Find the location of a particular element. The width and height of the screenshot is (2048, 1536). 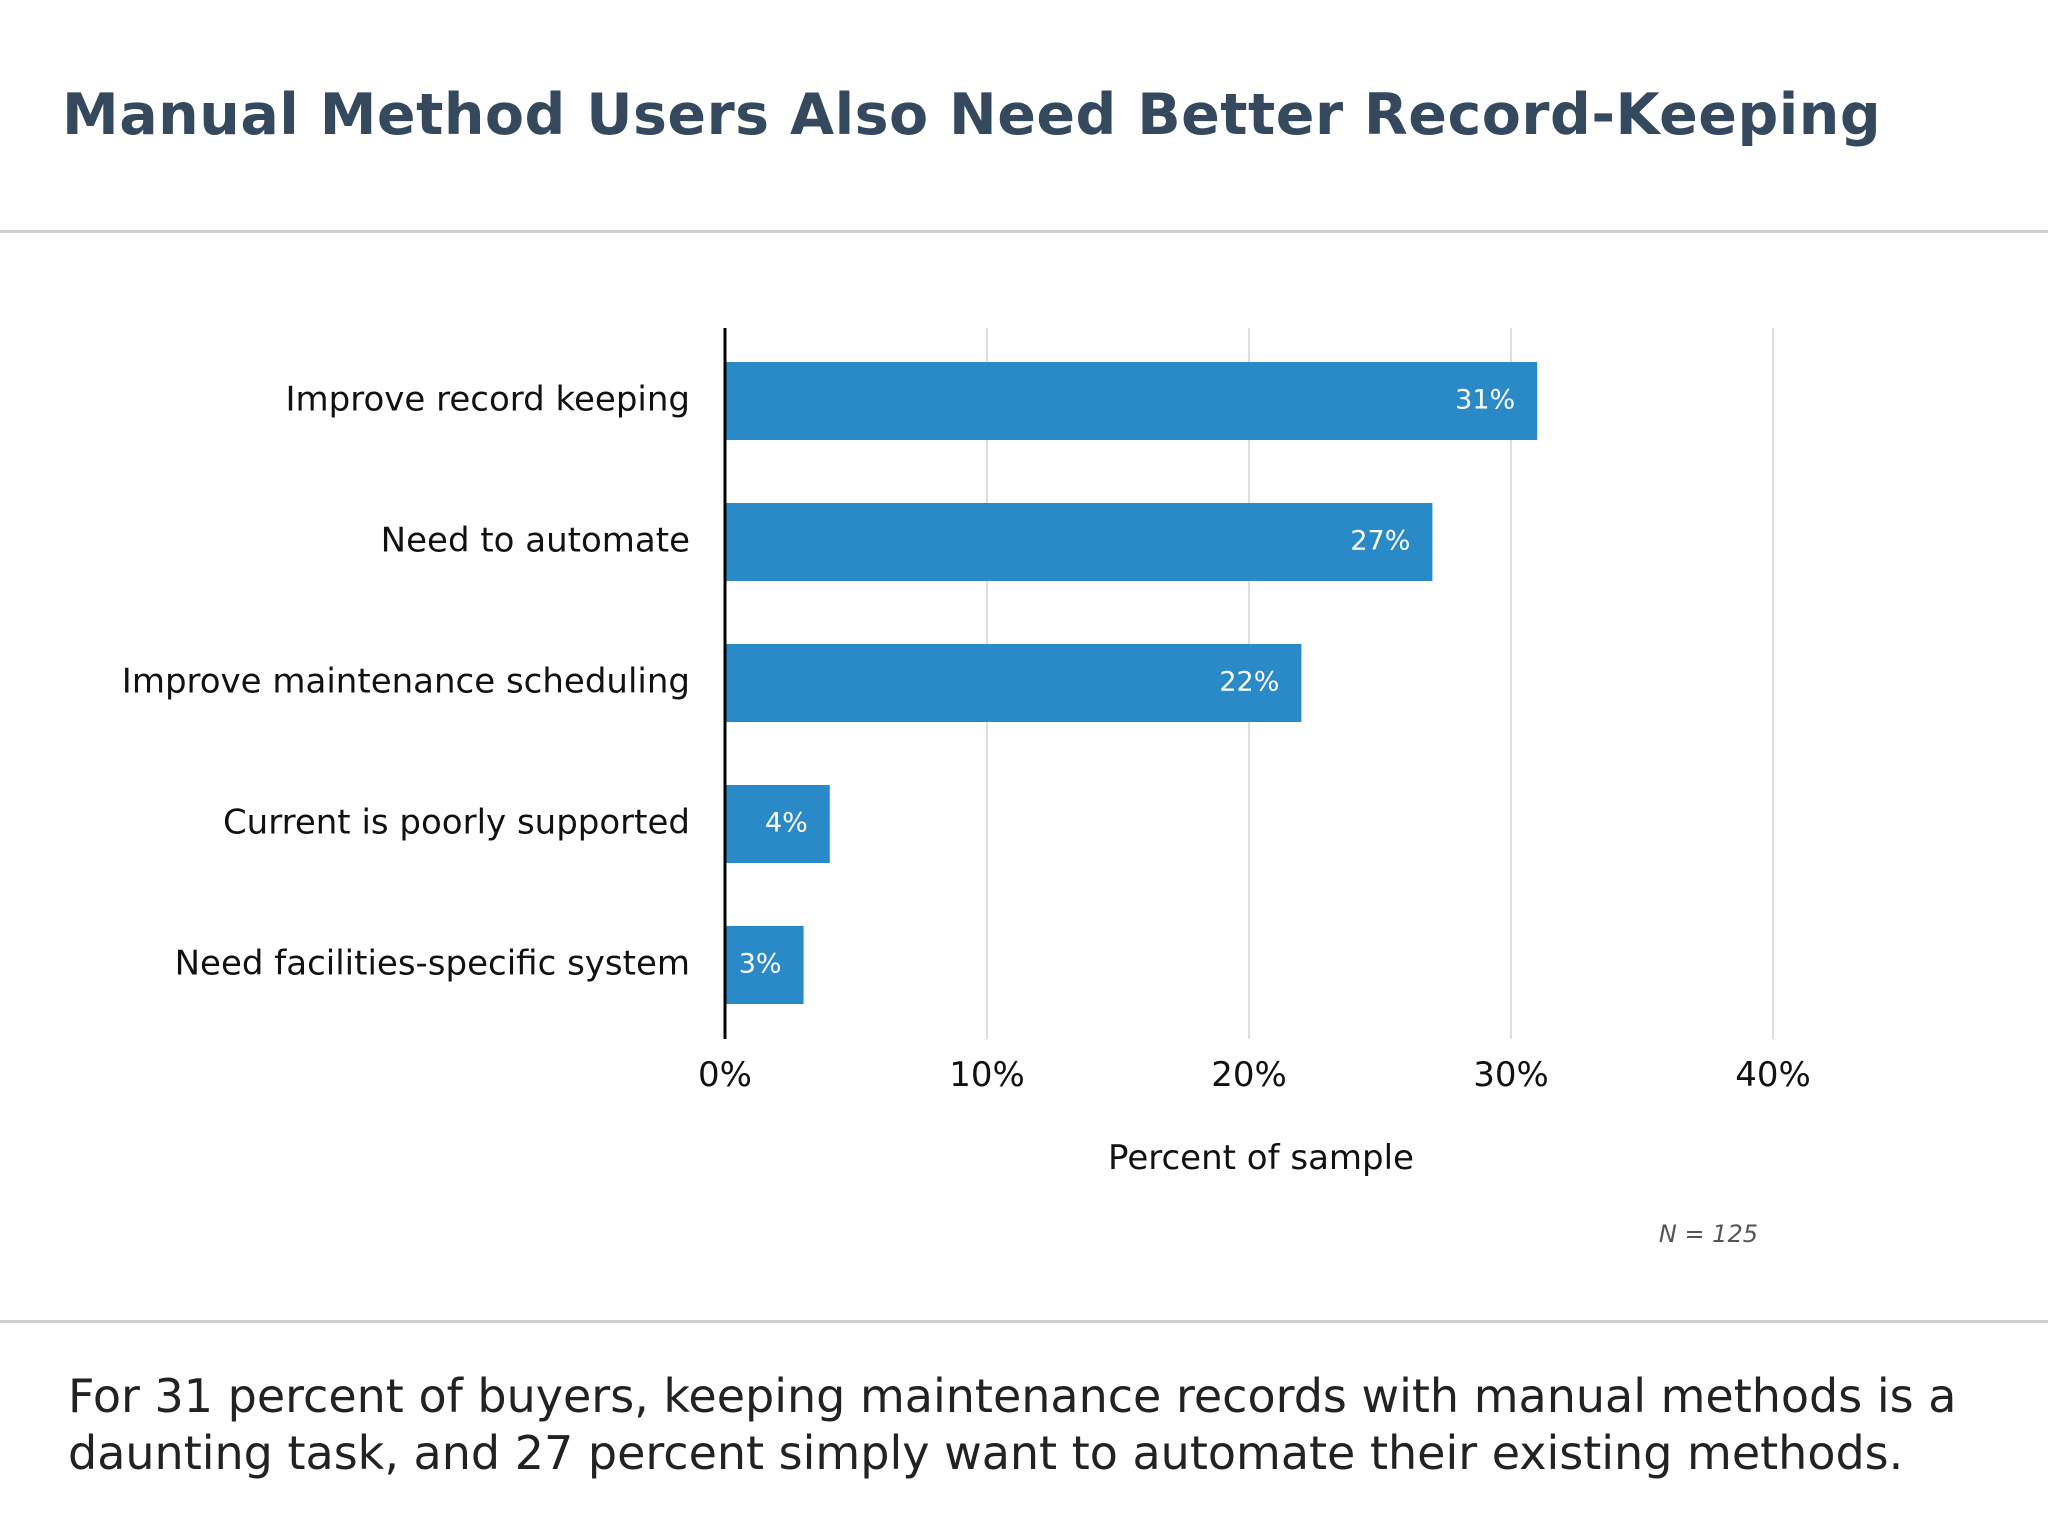

category-label: Need facilities-specific system is located at coordinates (432, 964).